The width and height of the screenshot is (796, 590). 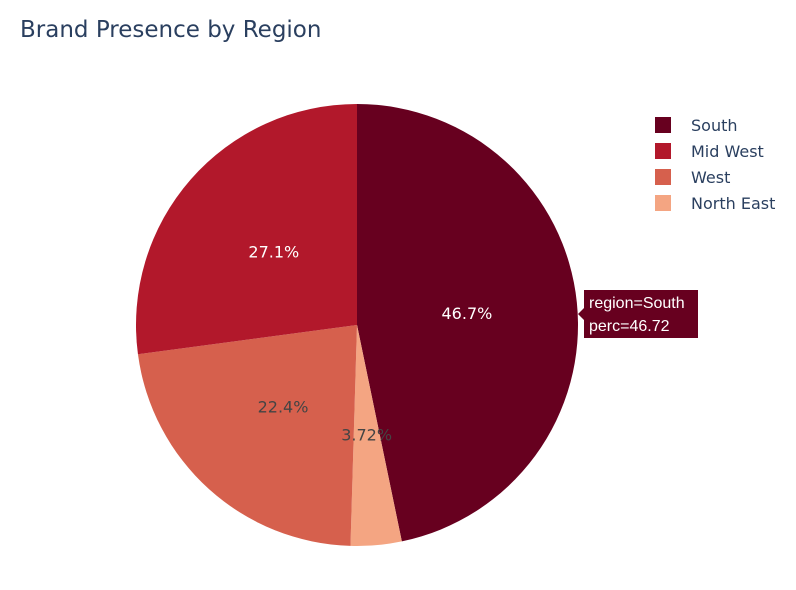 I want to click on slice-label-mid-west: 27.1%, so click(x=273, y=252).